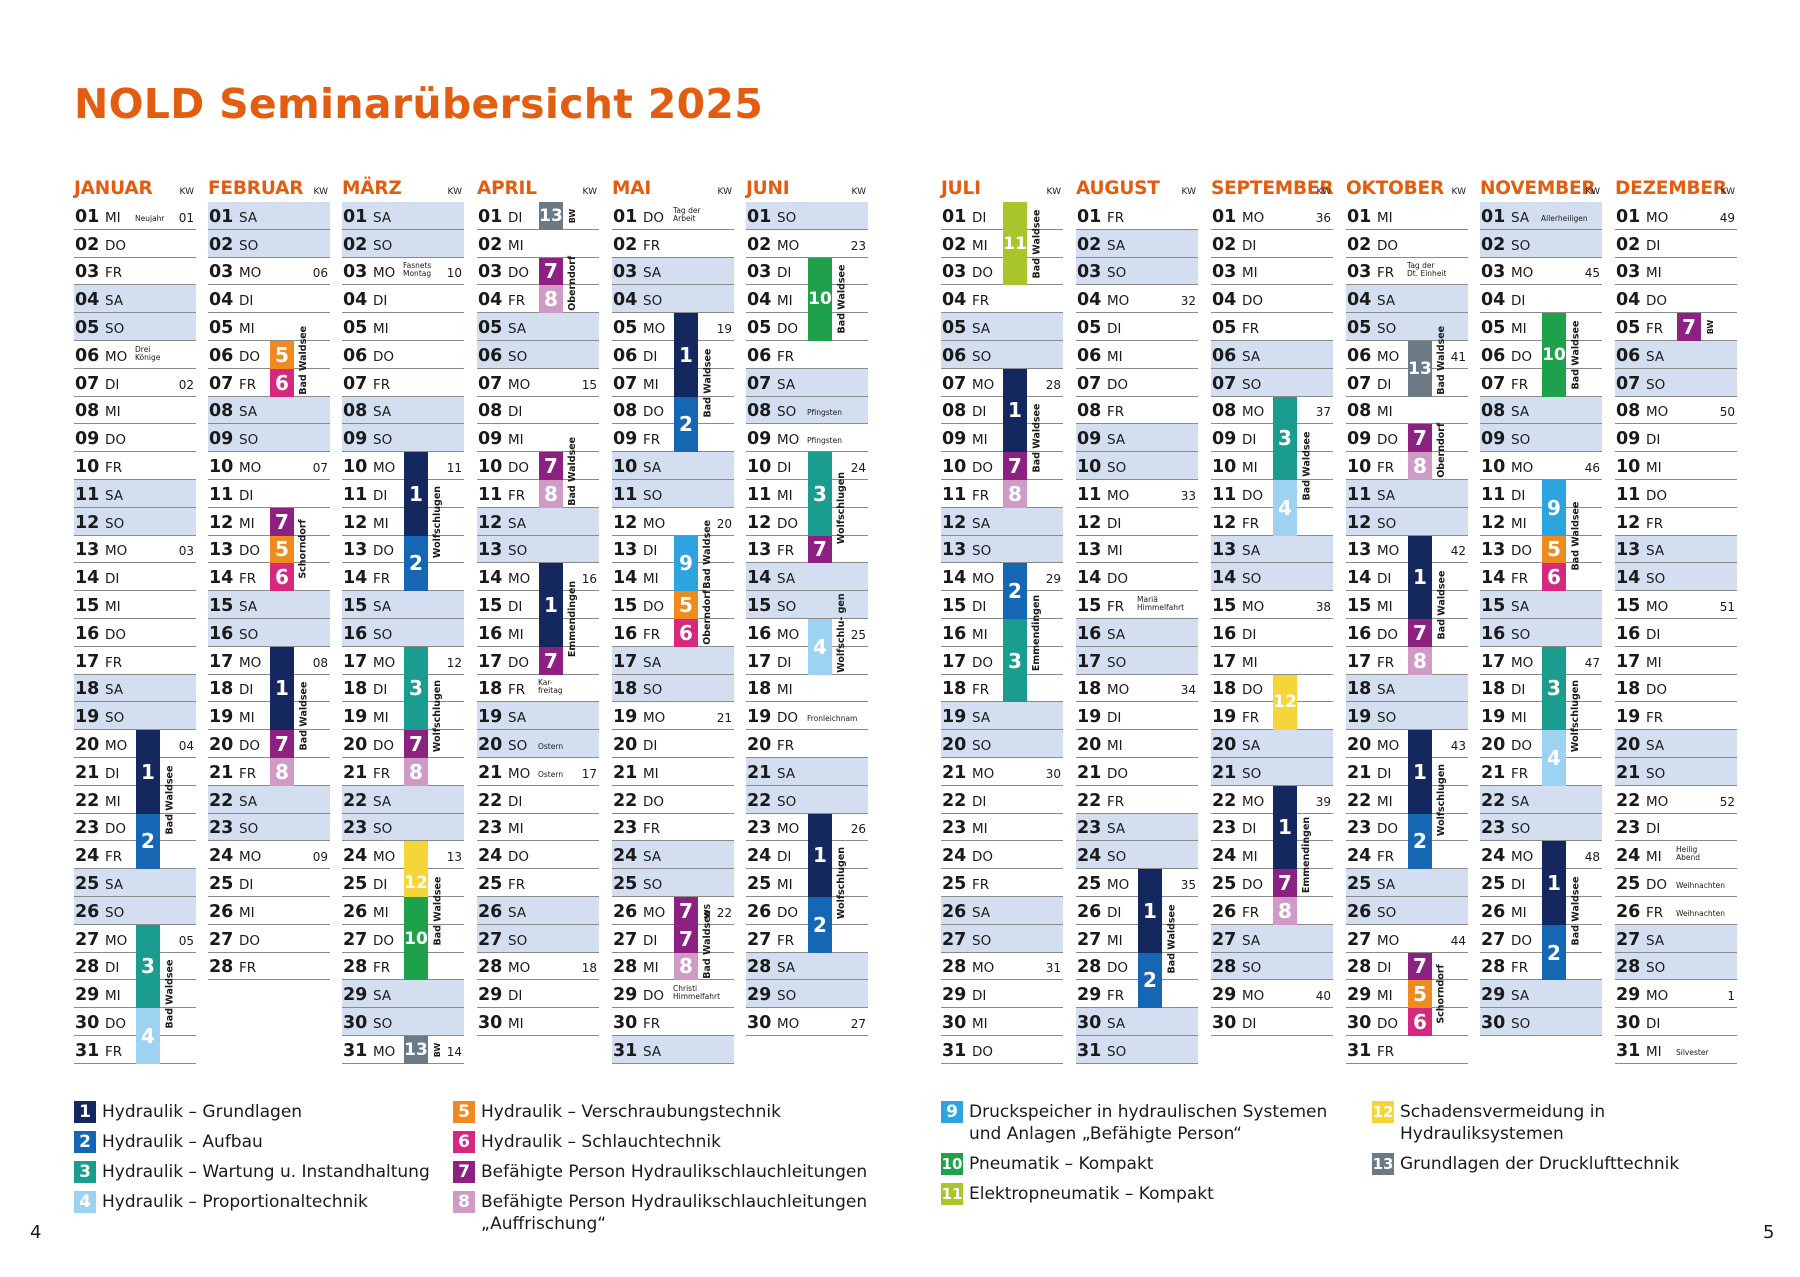 This screenshot has height=1277, width=1800. Describe the element at coordinates (807, 438) in the screenshot. I see `day-row: 09 MO Pfingsten` at that location.